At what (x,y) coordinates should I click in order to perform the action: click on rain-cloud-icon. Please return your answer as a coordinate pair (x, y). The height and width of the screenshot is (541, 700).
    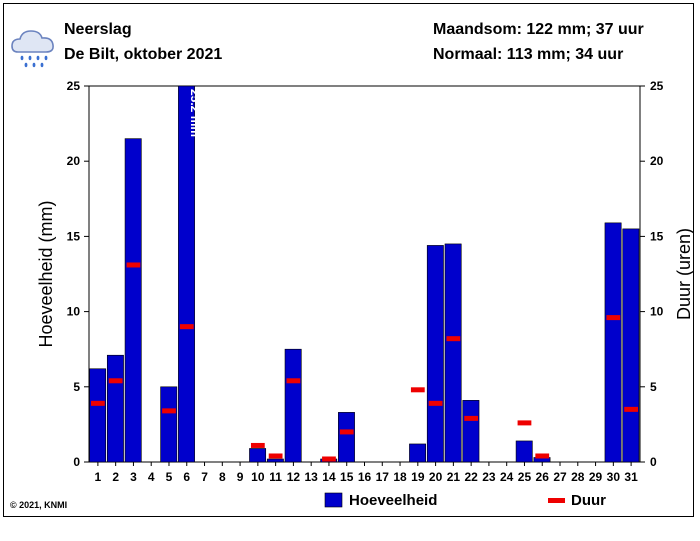
    Looking at the image, I should click on (32, 49).